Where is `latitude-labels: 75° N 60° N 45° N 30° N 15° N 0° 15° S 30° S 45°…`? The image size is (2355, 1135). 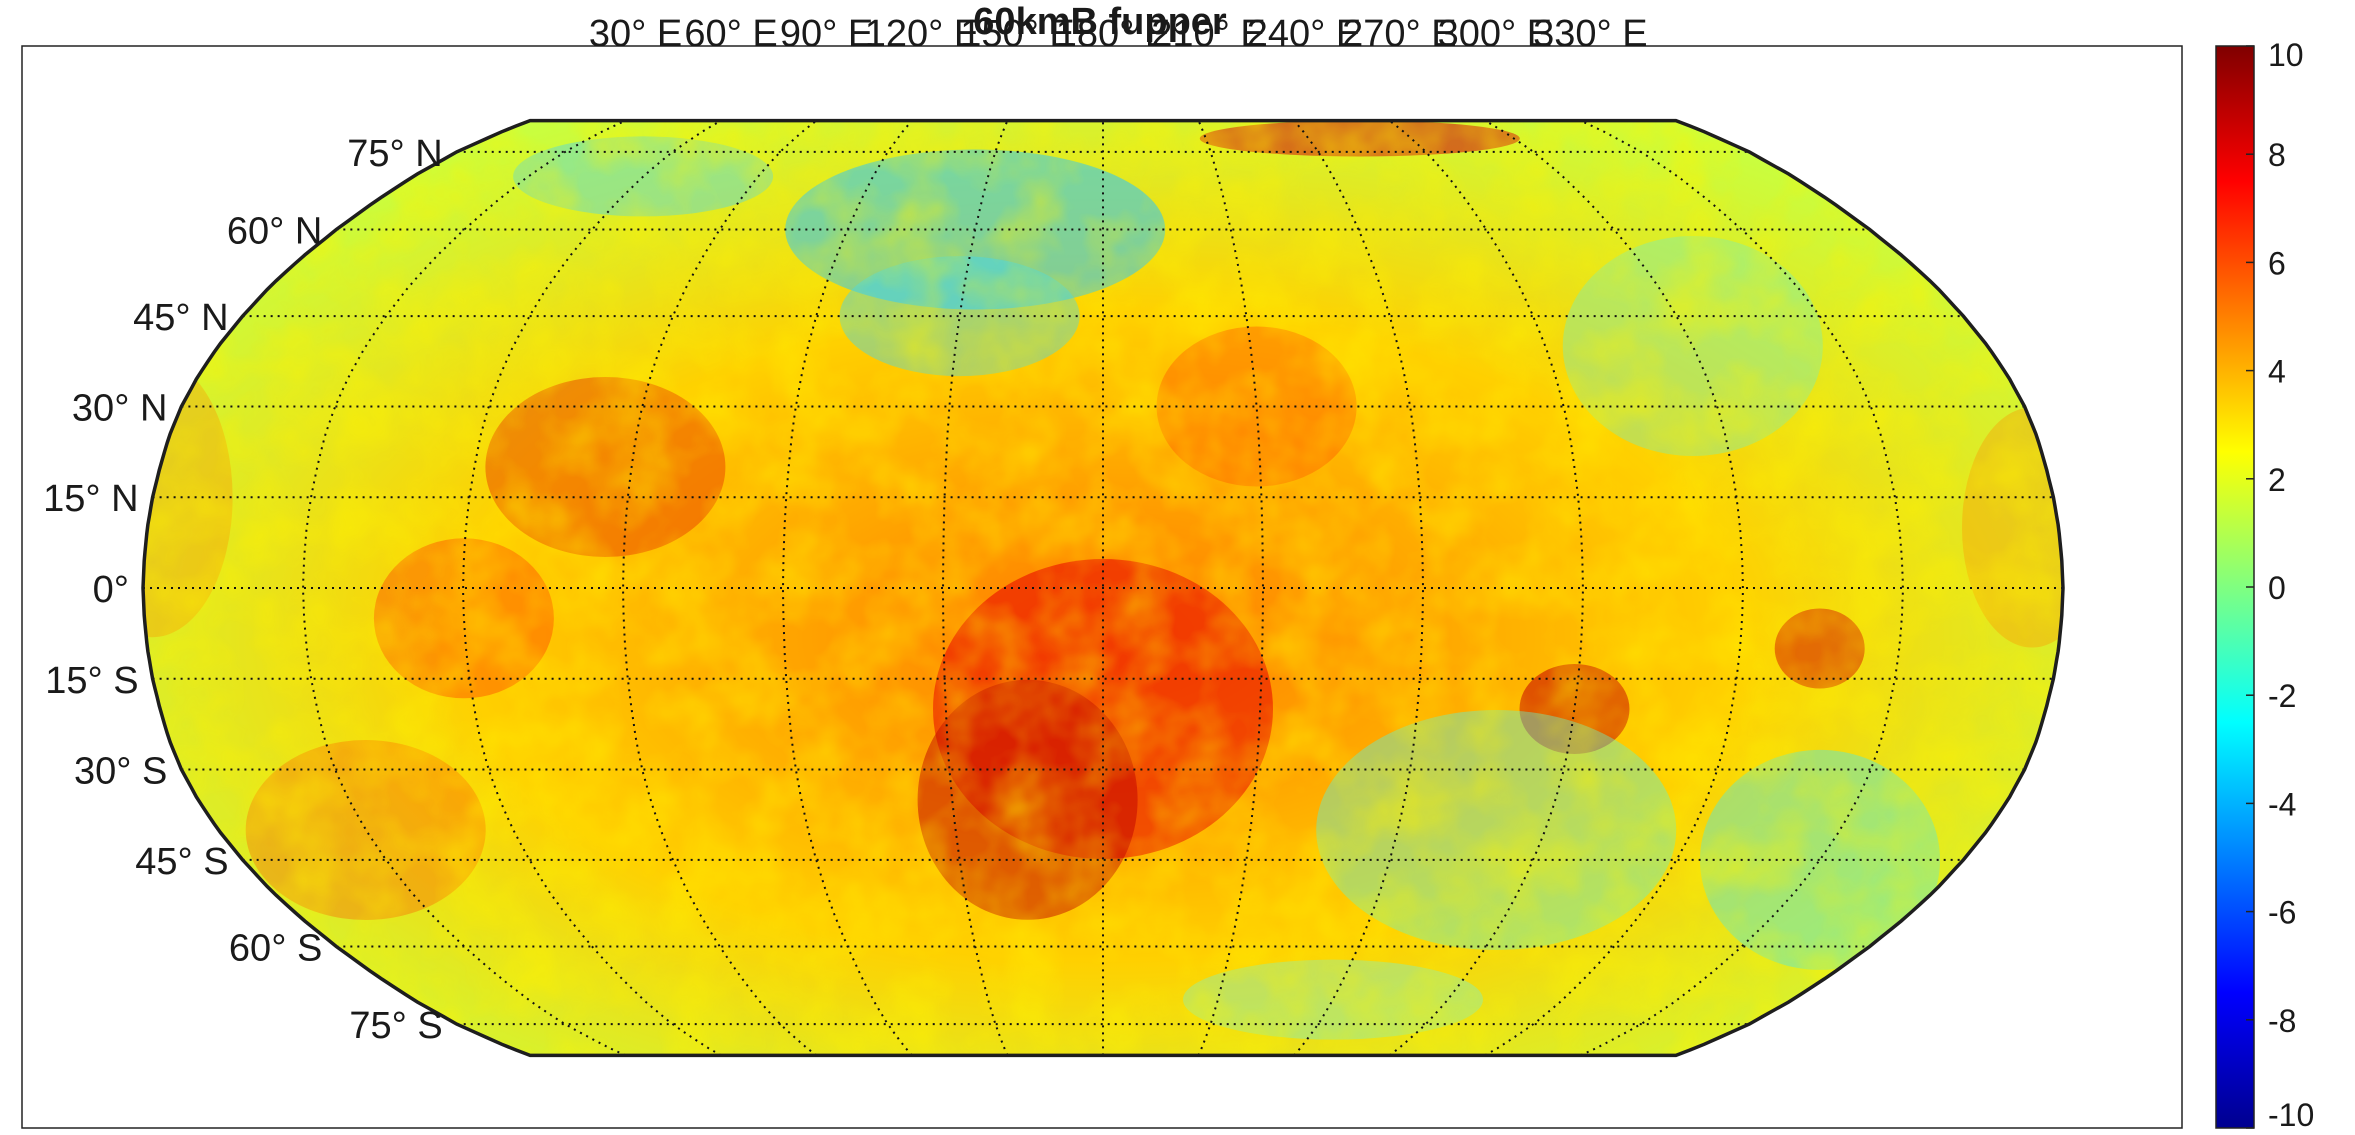
latitude-labels: 75° N 60° N 45° N 30° N 15° N 0° 15° S 30° S 45°… is located at coordinates (243, 590).